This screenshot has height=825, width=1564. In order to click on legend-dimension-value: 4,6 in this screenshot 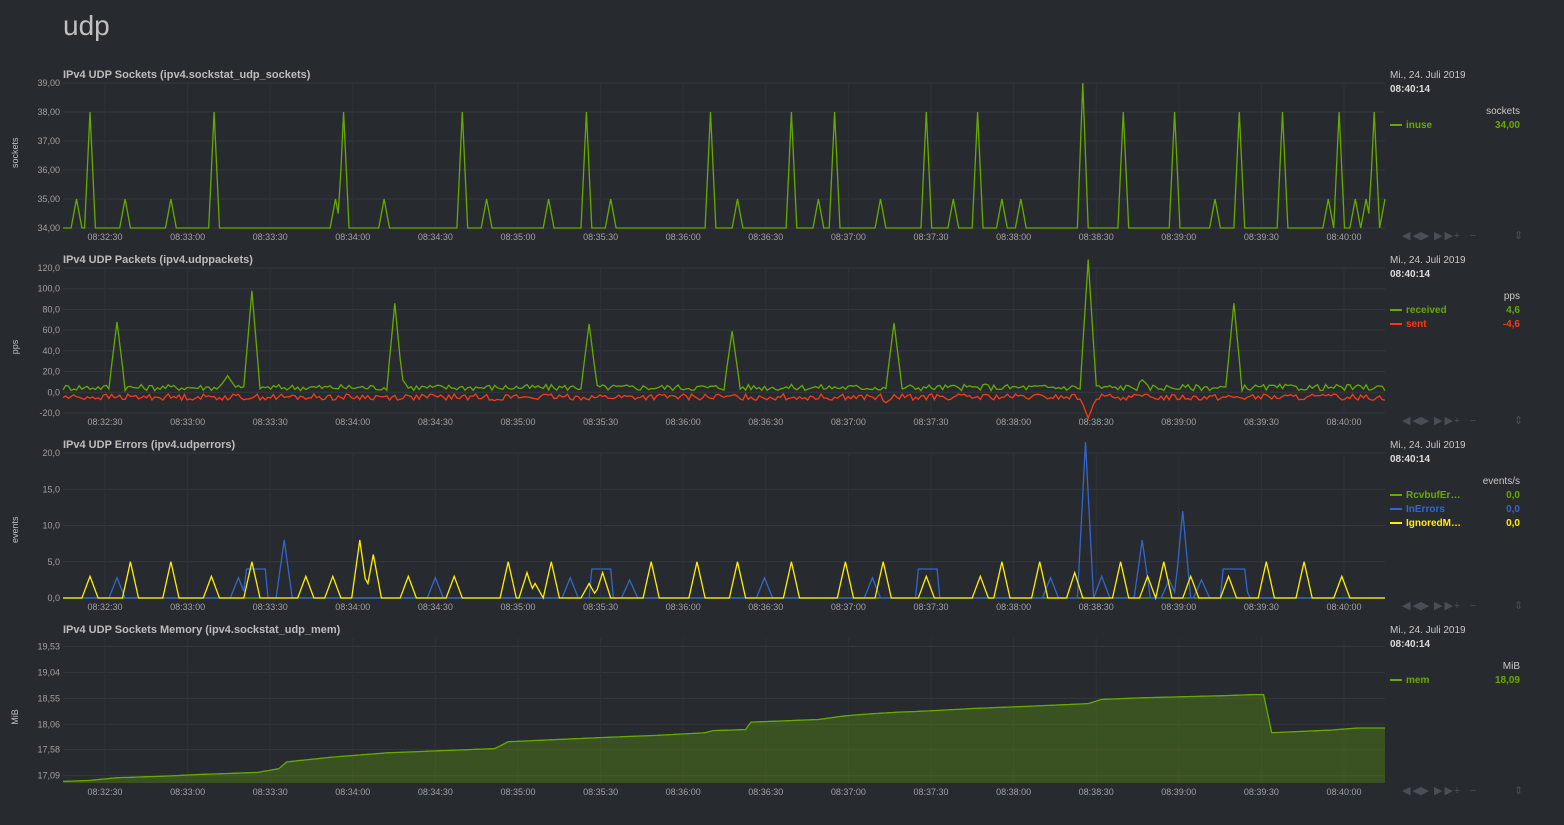, I will do `click(1513, 310)`.